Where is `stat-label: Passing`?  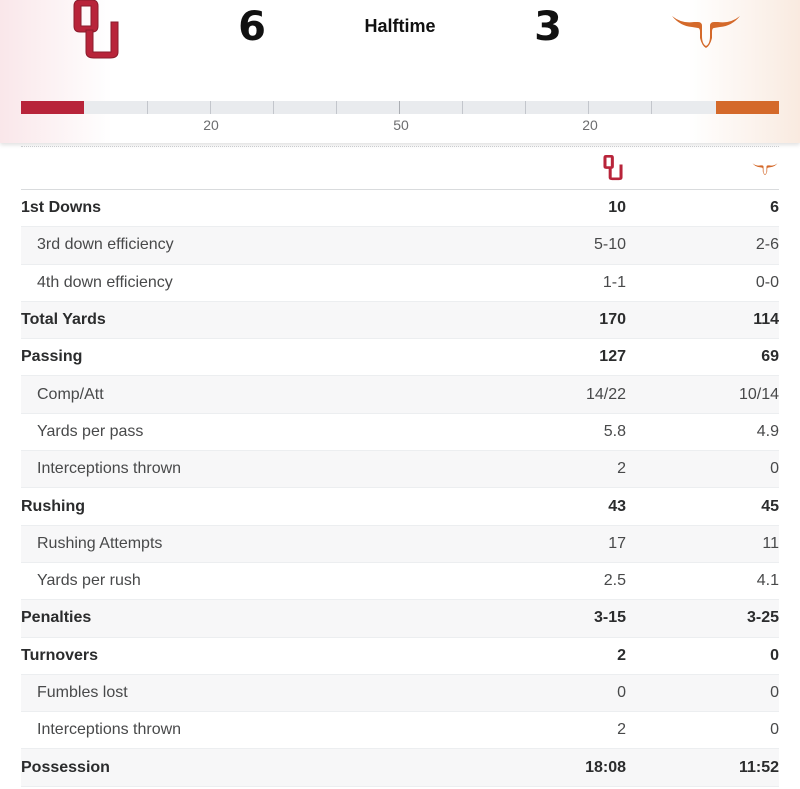
stat-label: Passing is located at coordinates (52, 357).